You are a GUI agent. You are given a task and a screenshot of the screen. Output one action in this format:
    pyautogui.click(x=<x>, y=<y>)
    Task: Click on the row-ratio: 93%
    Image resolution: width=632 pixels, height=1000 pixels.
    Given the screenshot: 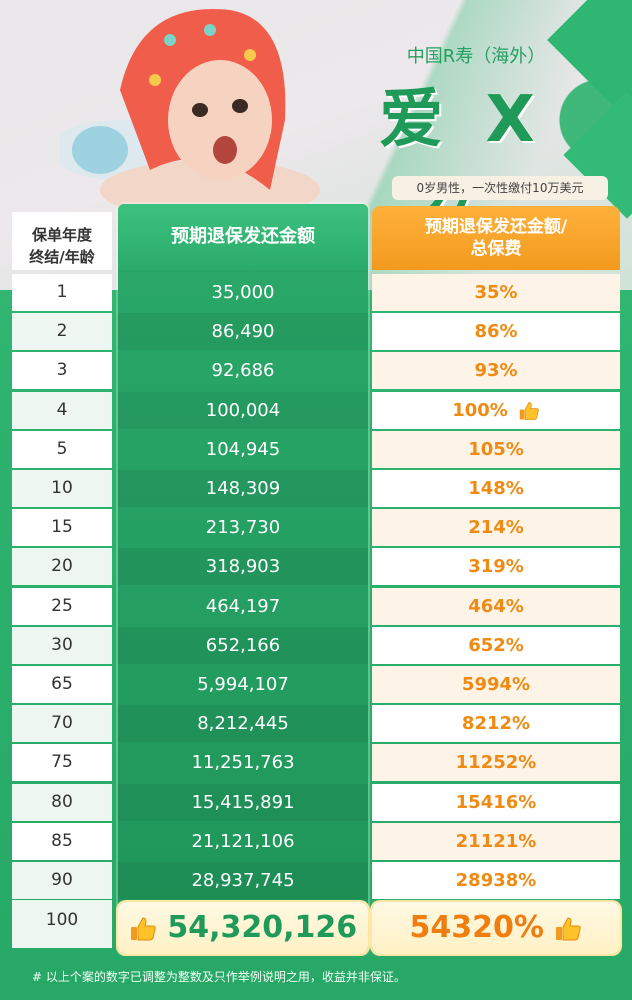 What is the action you would take?
    pyautogui.click(x=496, y=370)
    